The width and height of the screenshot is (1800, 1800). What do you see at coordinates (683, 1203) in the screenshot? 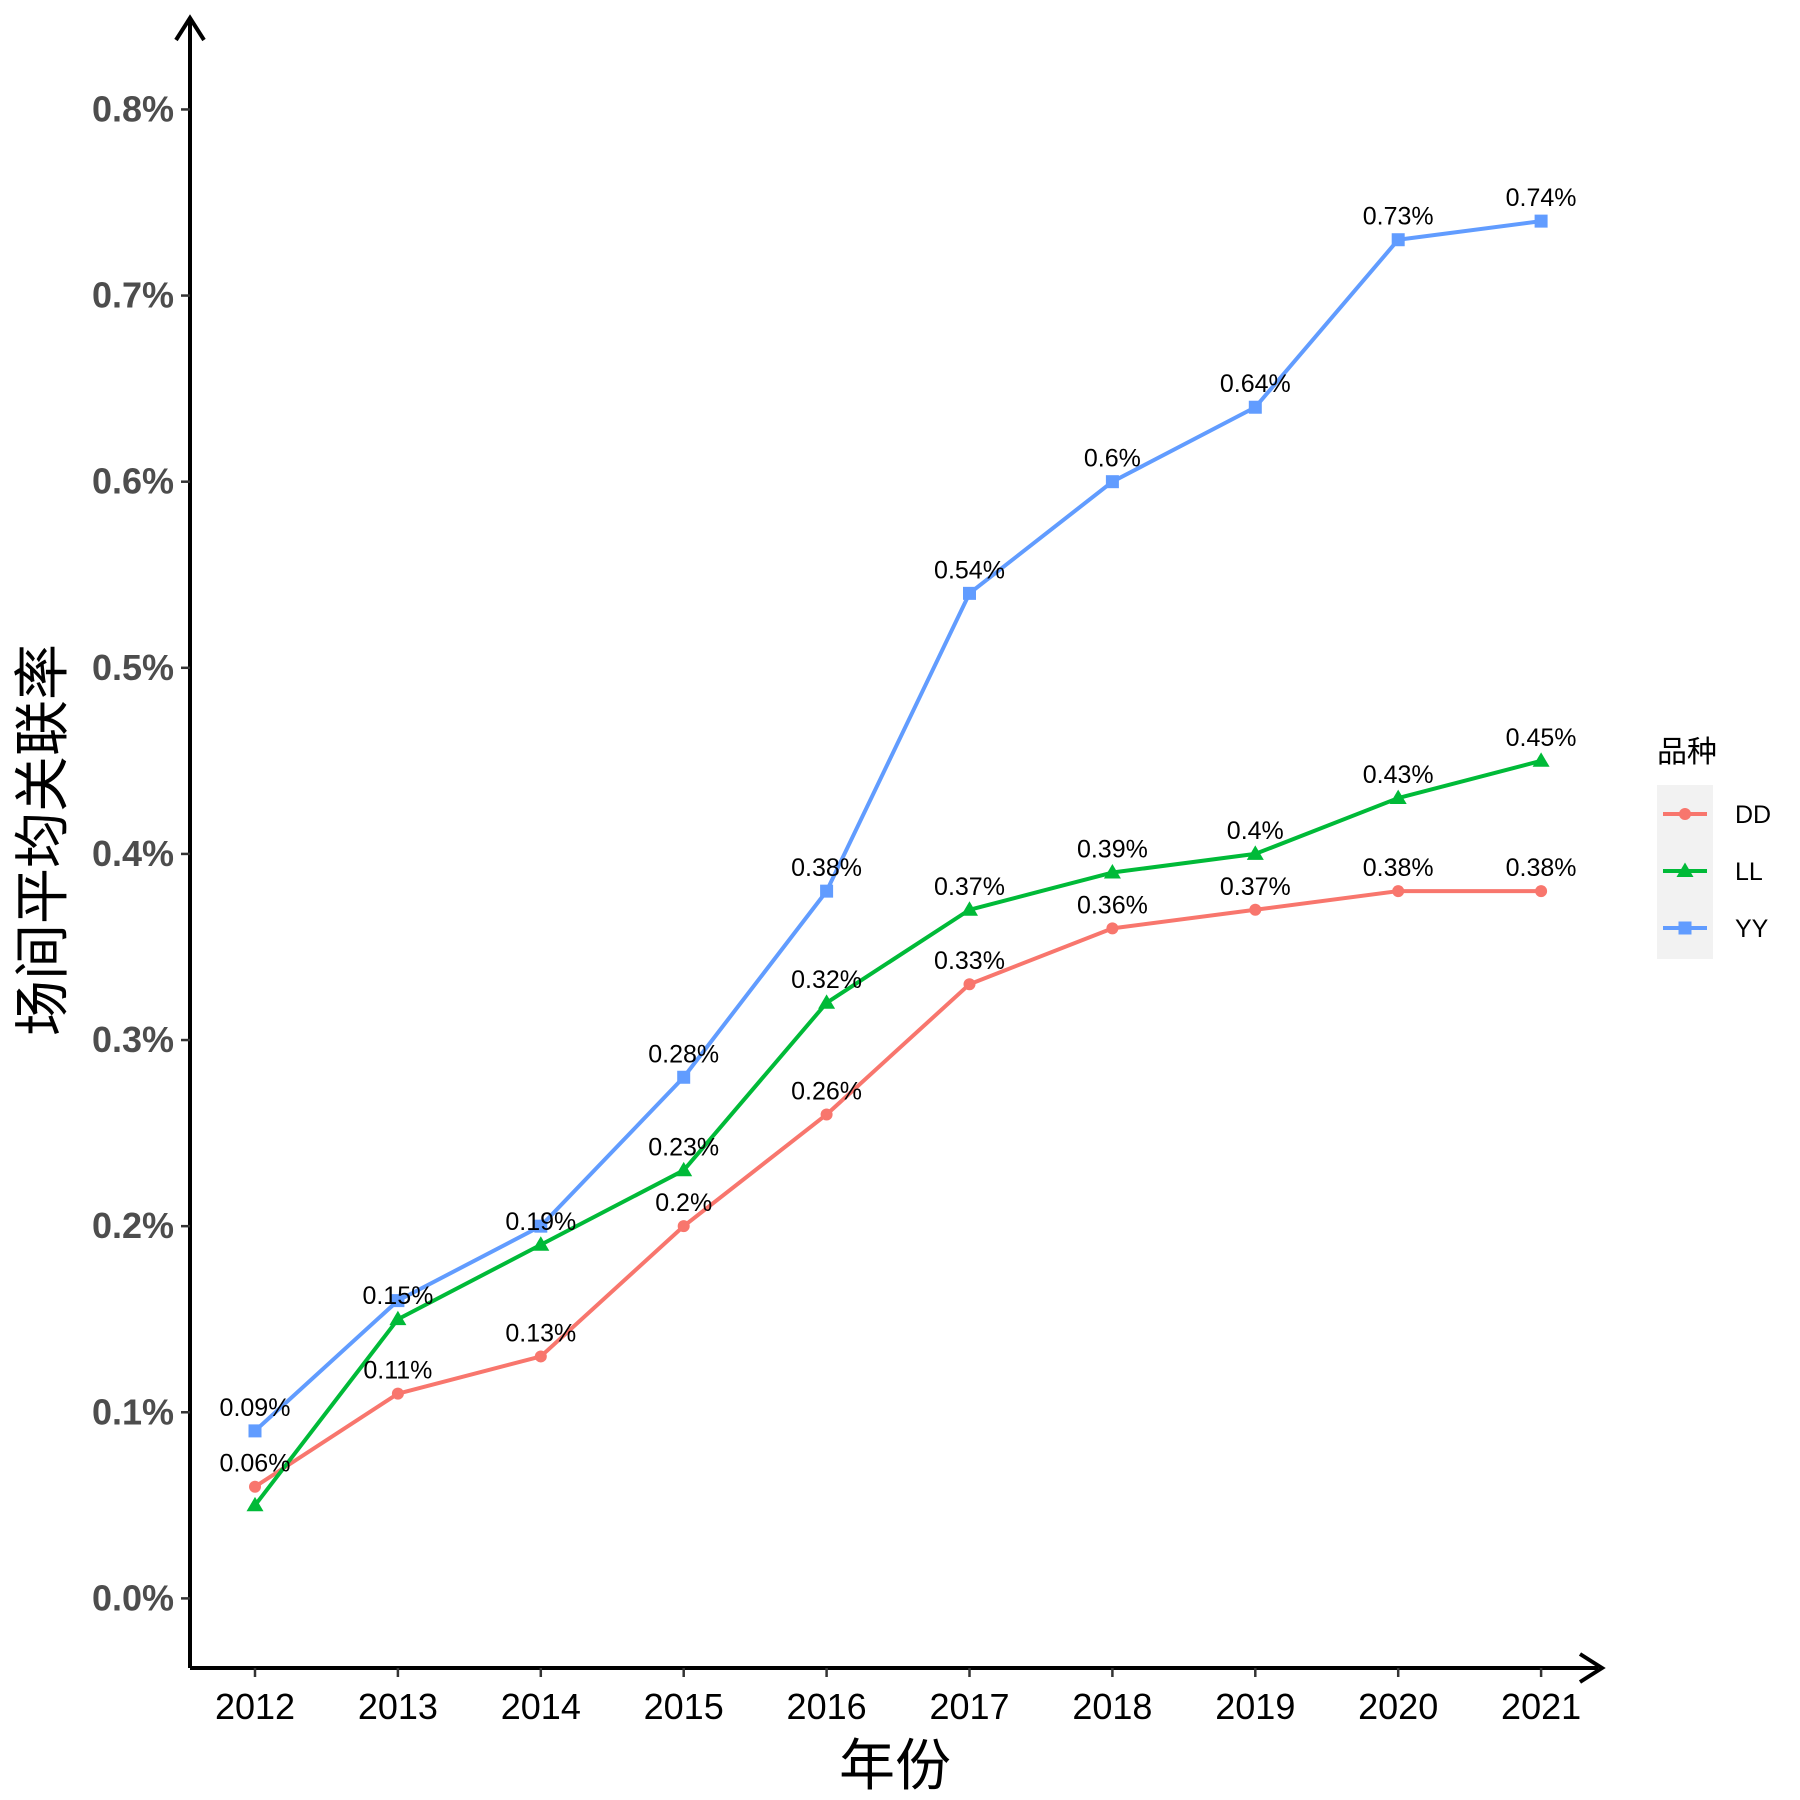
I see `data-label-dd: 0.2%` at bounding box center [683, 1203].